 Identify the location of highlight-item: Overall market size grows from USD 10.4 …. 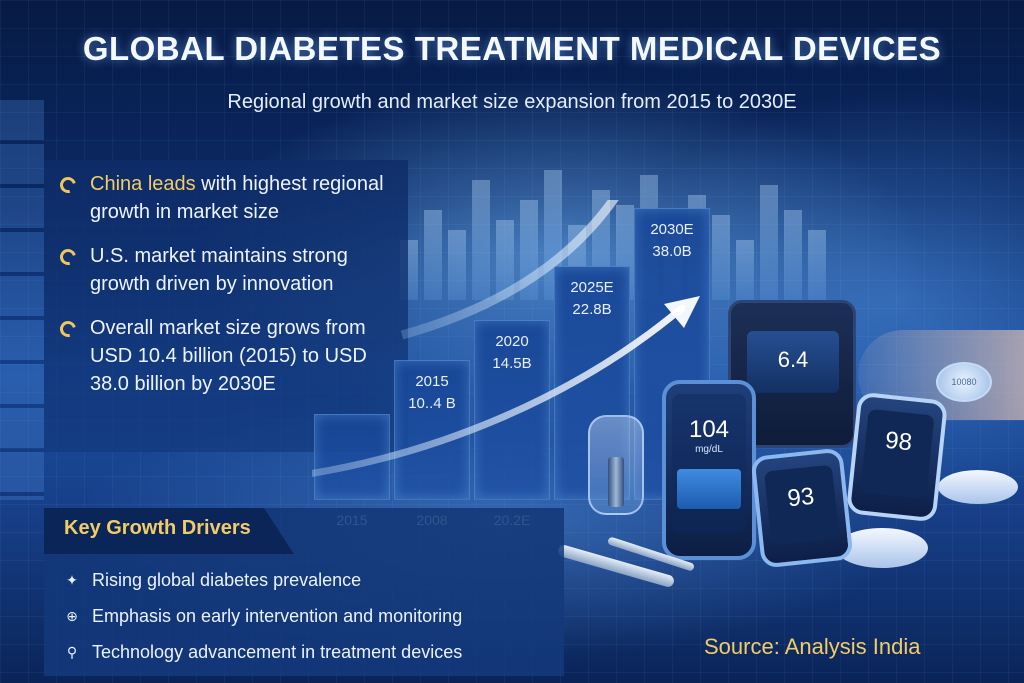
(227, 356).